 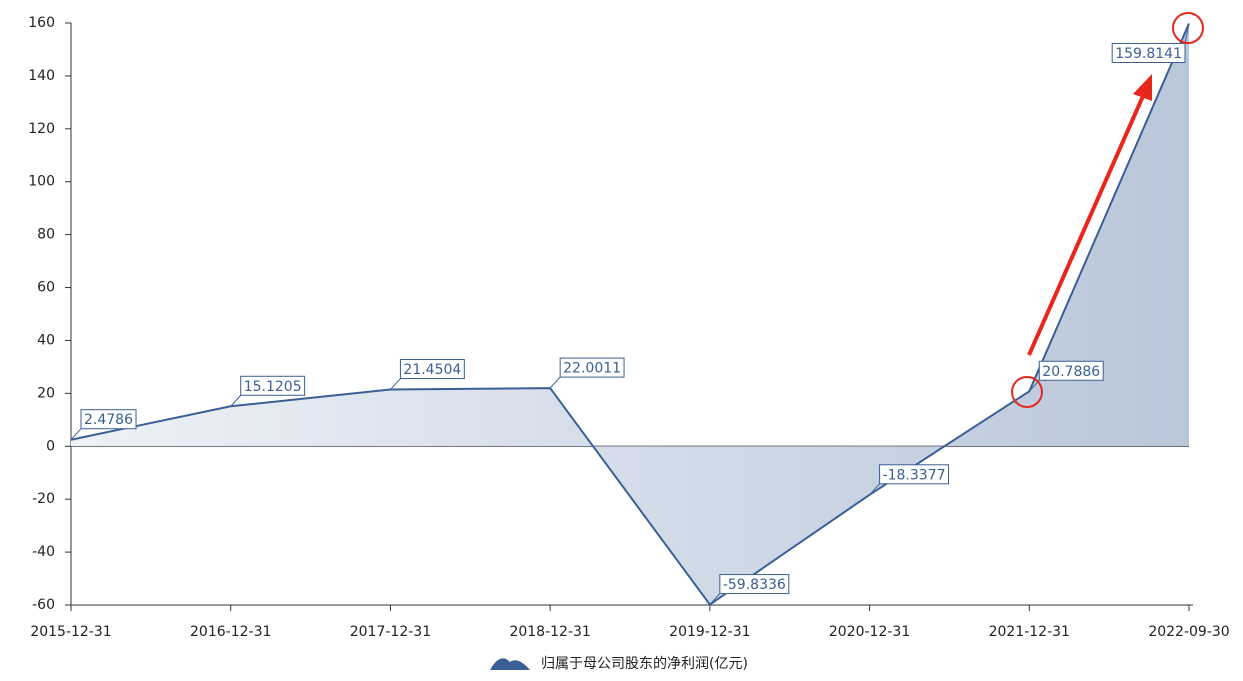 I want to click on x-tick-label: 2022-09-30, so click(x=1188, y=632).